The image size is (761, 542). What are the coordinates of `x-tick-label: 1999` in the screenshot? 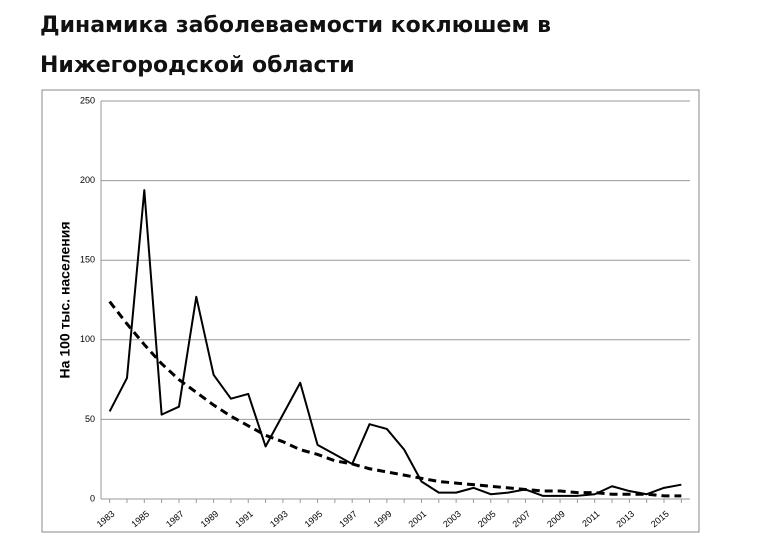 It's located at (383, 519).